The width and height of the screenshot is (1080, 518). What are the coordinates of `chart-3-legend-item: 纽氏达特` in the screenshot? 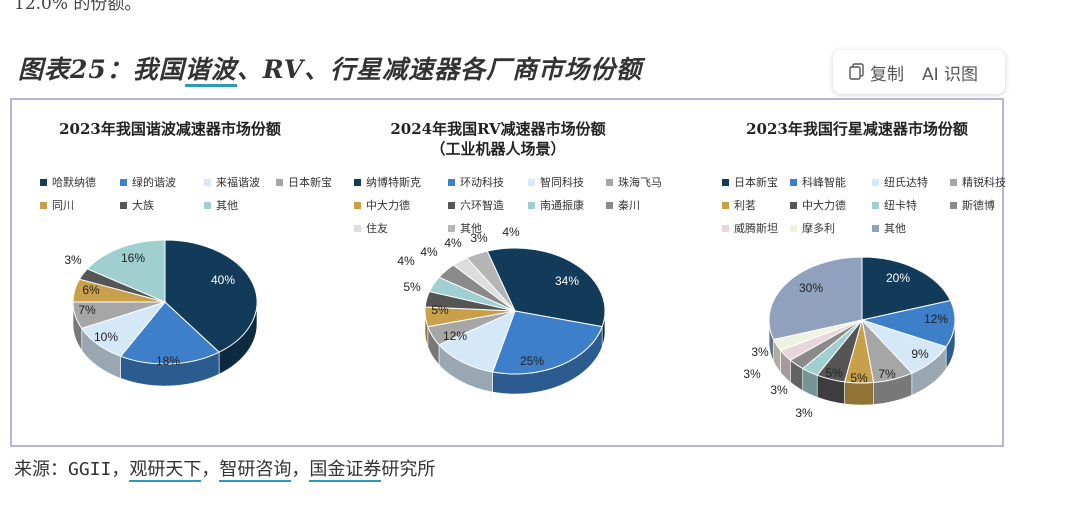 It's located at (900, 182).